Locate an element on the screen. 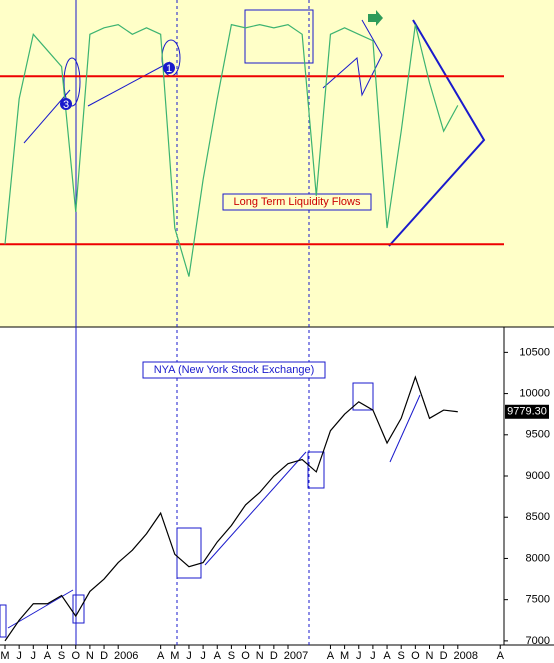 Image resolution: width=554 pixels, height=663 pixels. last-value-label: 9779.30 is located at coordinates (527, 412).